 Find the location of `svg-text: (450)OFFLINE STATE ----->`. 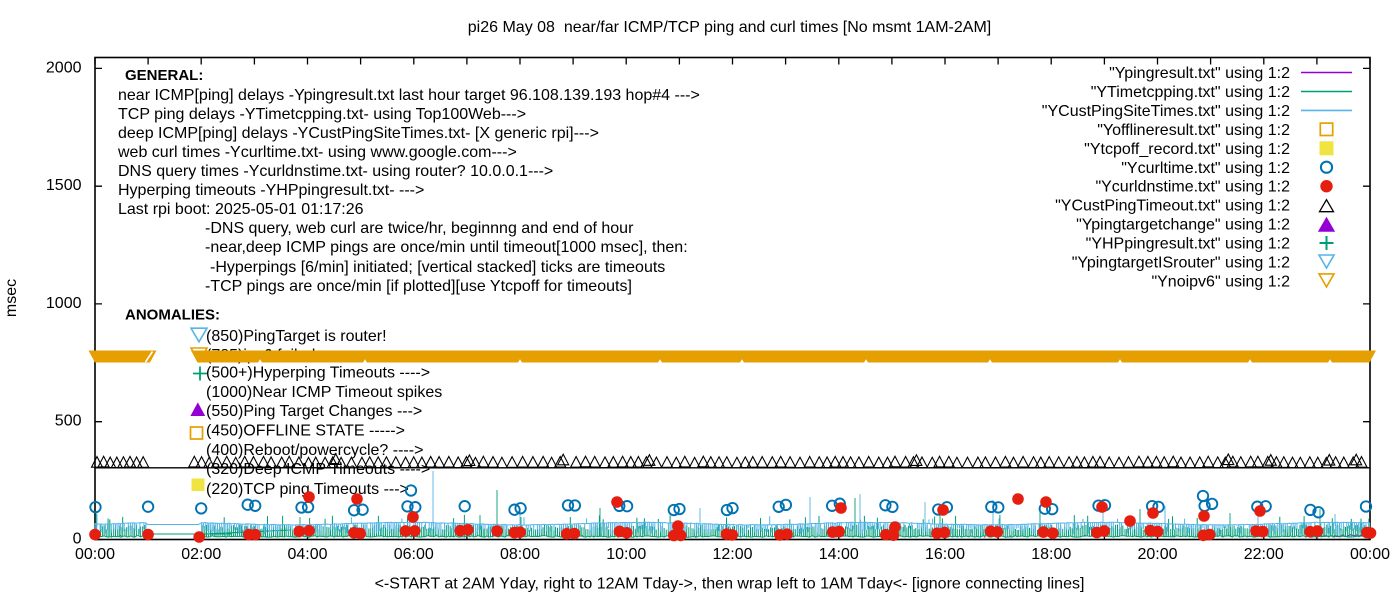

svg-text: (450)OFFLINE STATE -----> is located at coordinates (305, 431).